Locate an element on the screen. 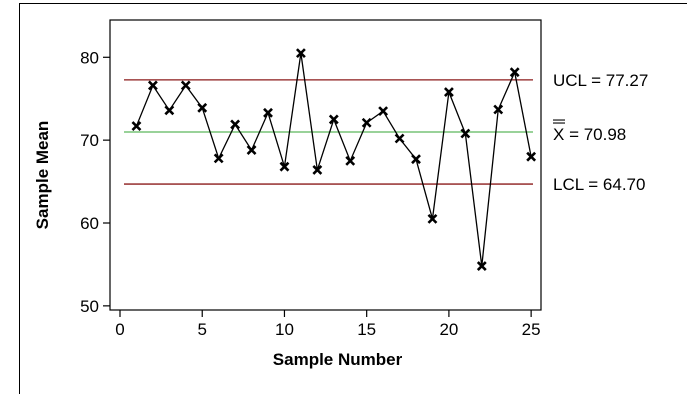 This screenshot has width=687, height=395. reference-labels: UCL = 77.27 X = 70.98 LCL = 64.70 is located at coordinates (600, 132).